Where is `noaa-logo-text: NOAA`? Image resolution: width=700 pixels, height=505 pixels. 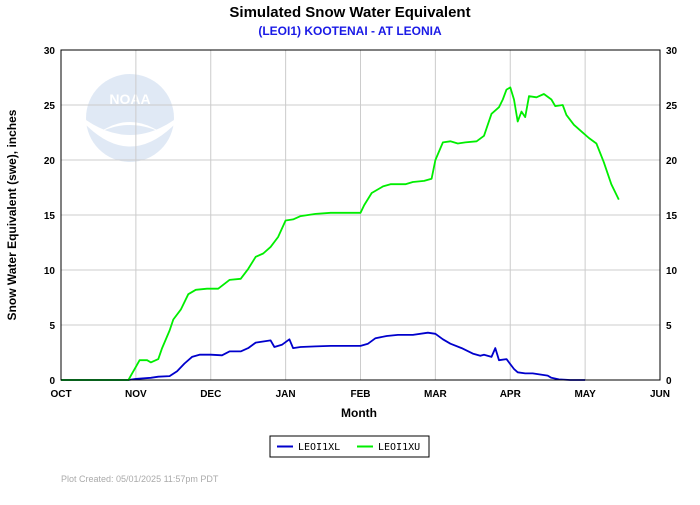 noaa-logo-text: NOAA is located at coordinates (129, 99).